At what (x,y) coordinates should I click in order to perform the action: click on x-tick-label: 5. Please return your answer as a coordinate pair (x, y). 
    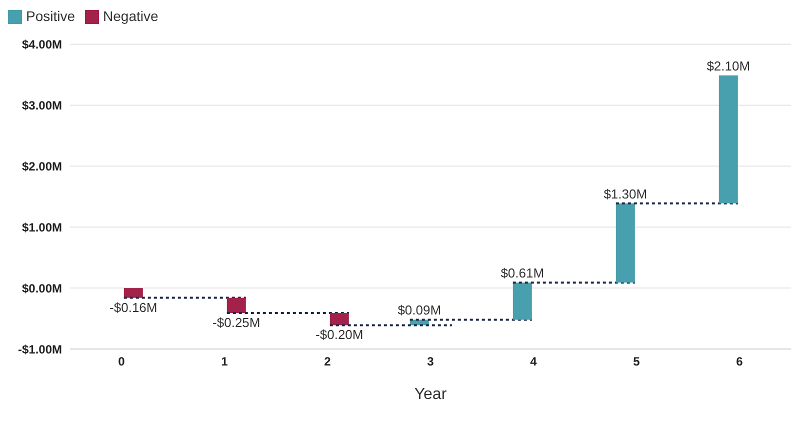
    Looking at the image, I should click on (636, 361).